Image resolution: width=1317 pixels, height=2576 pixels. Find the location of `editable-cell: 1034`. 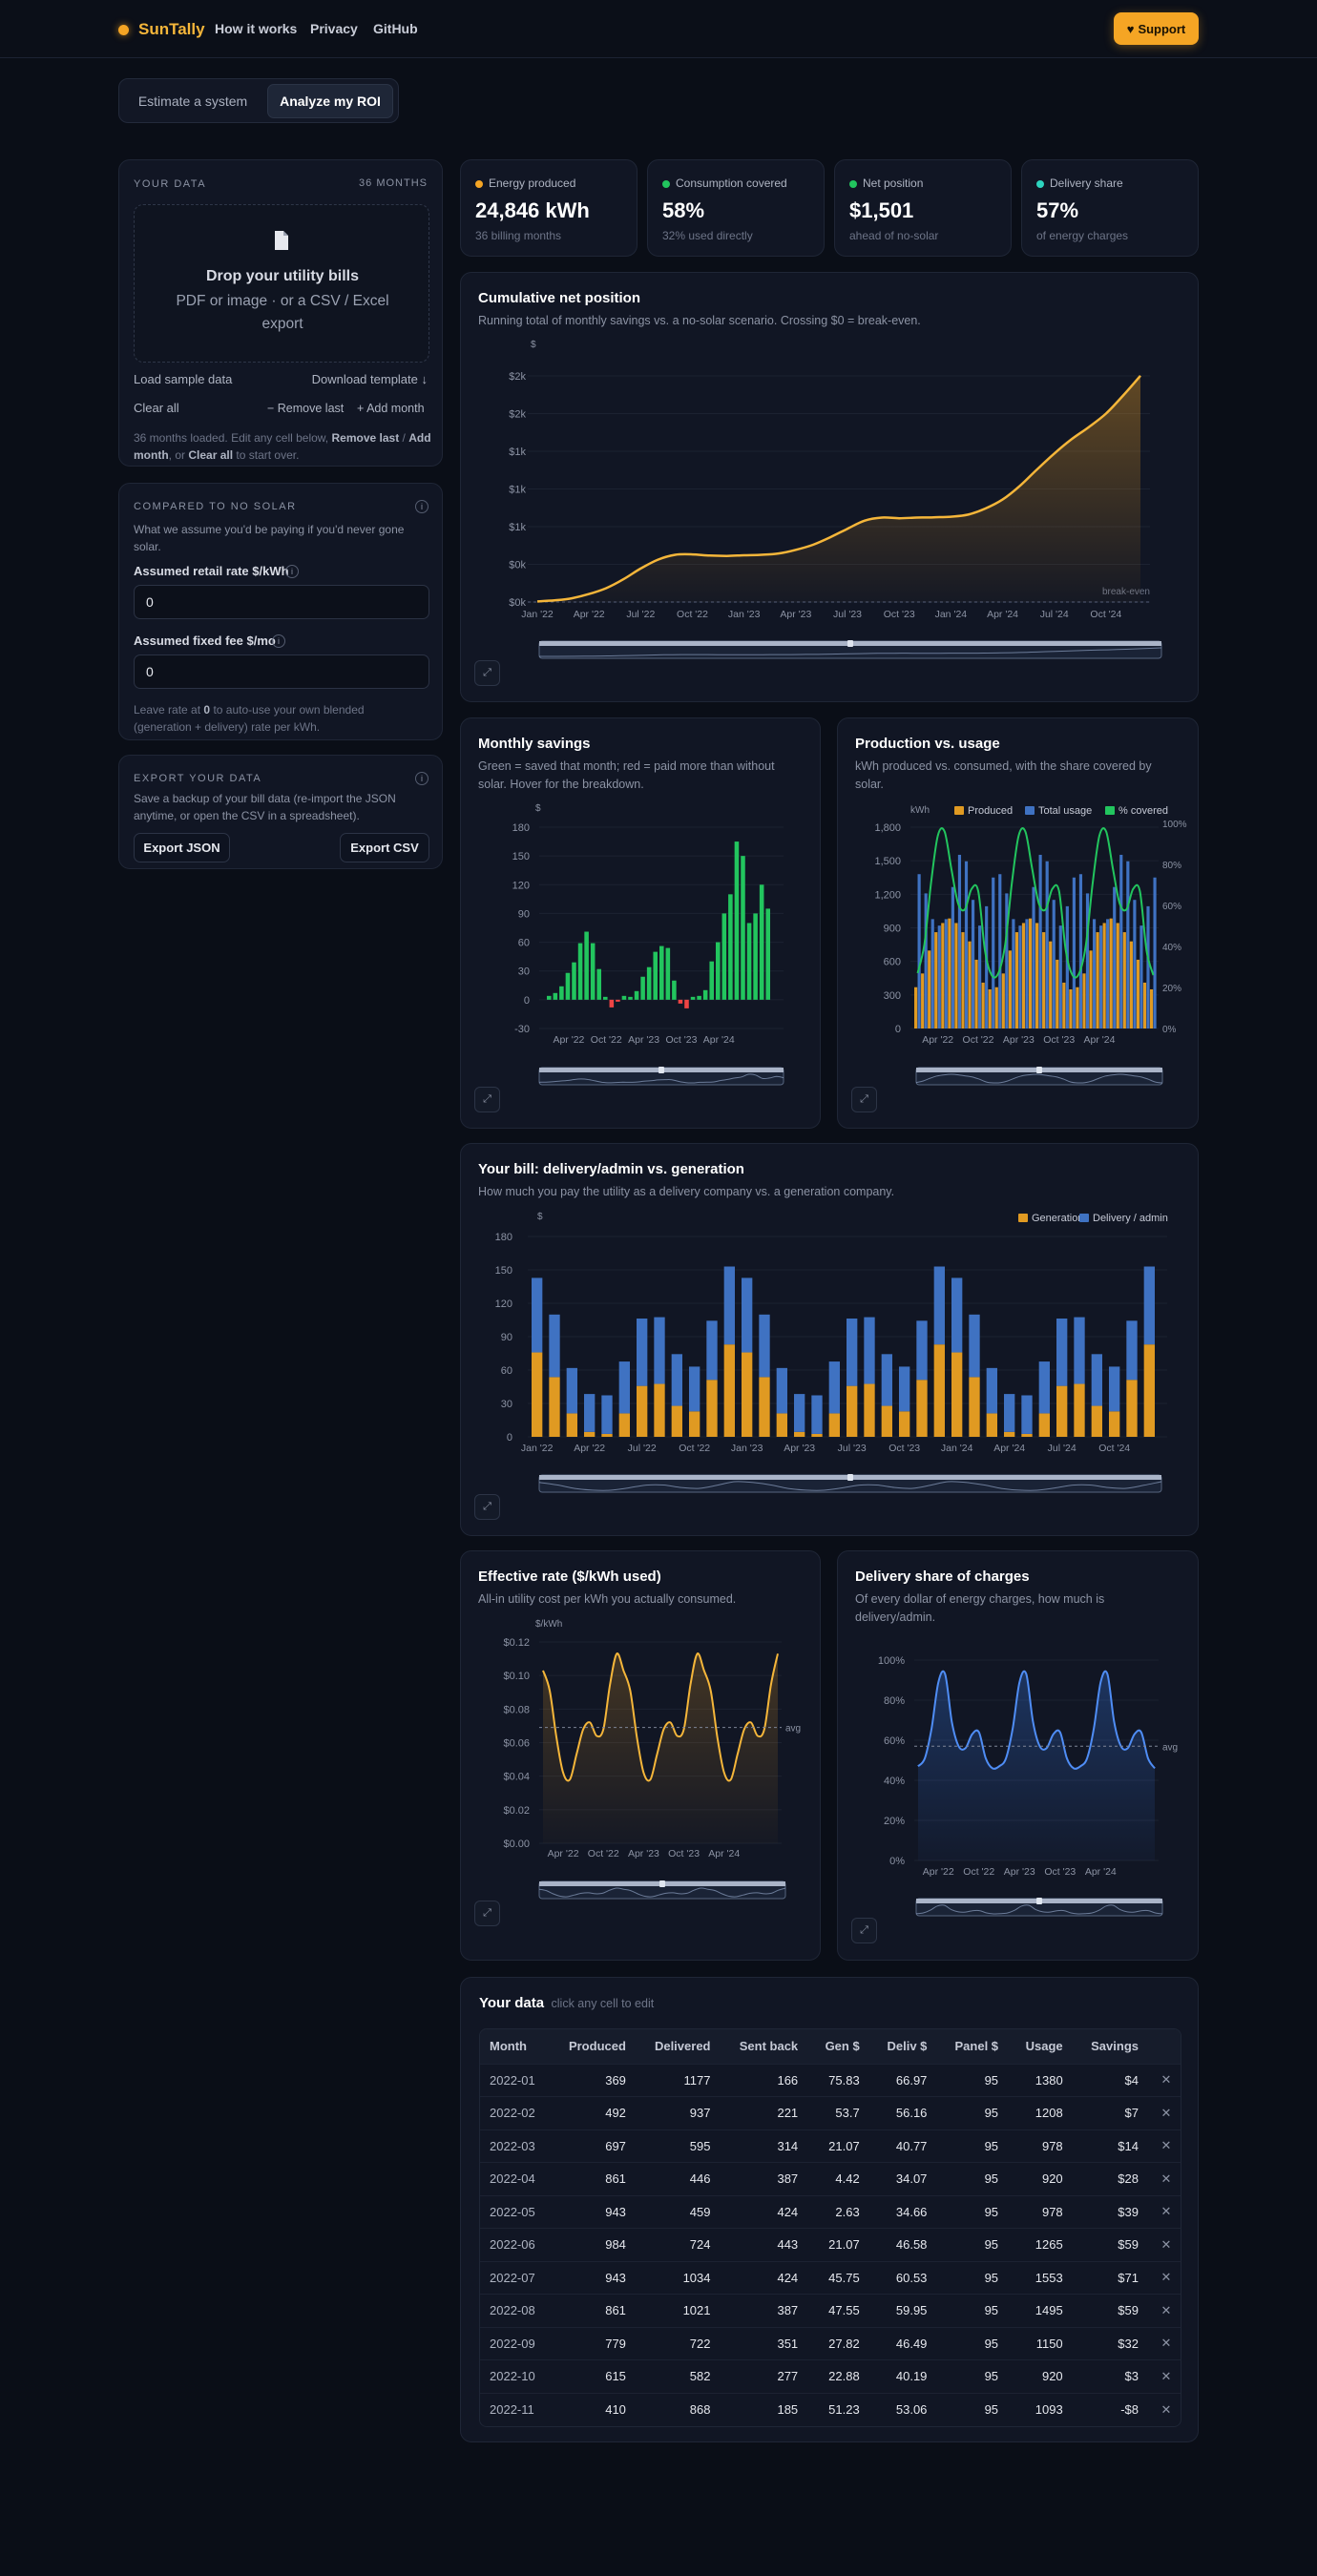

editable-cell: 1034 is located at coordinates (679, 2277).